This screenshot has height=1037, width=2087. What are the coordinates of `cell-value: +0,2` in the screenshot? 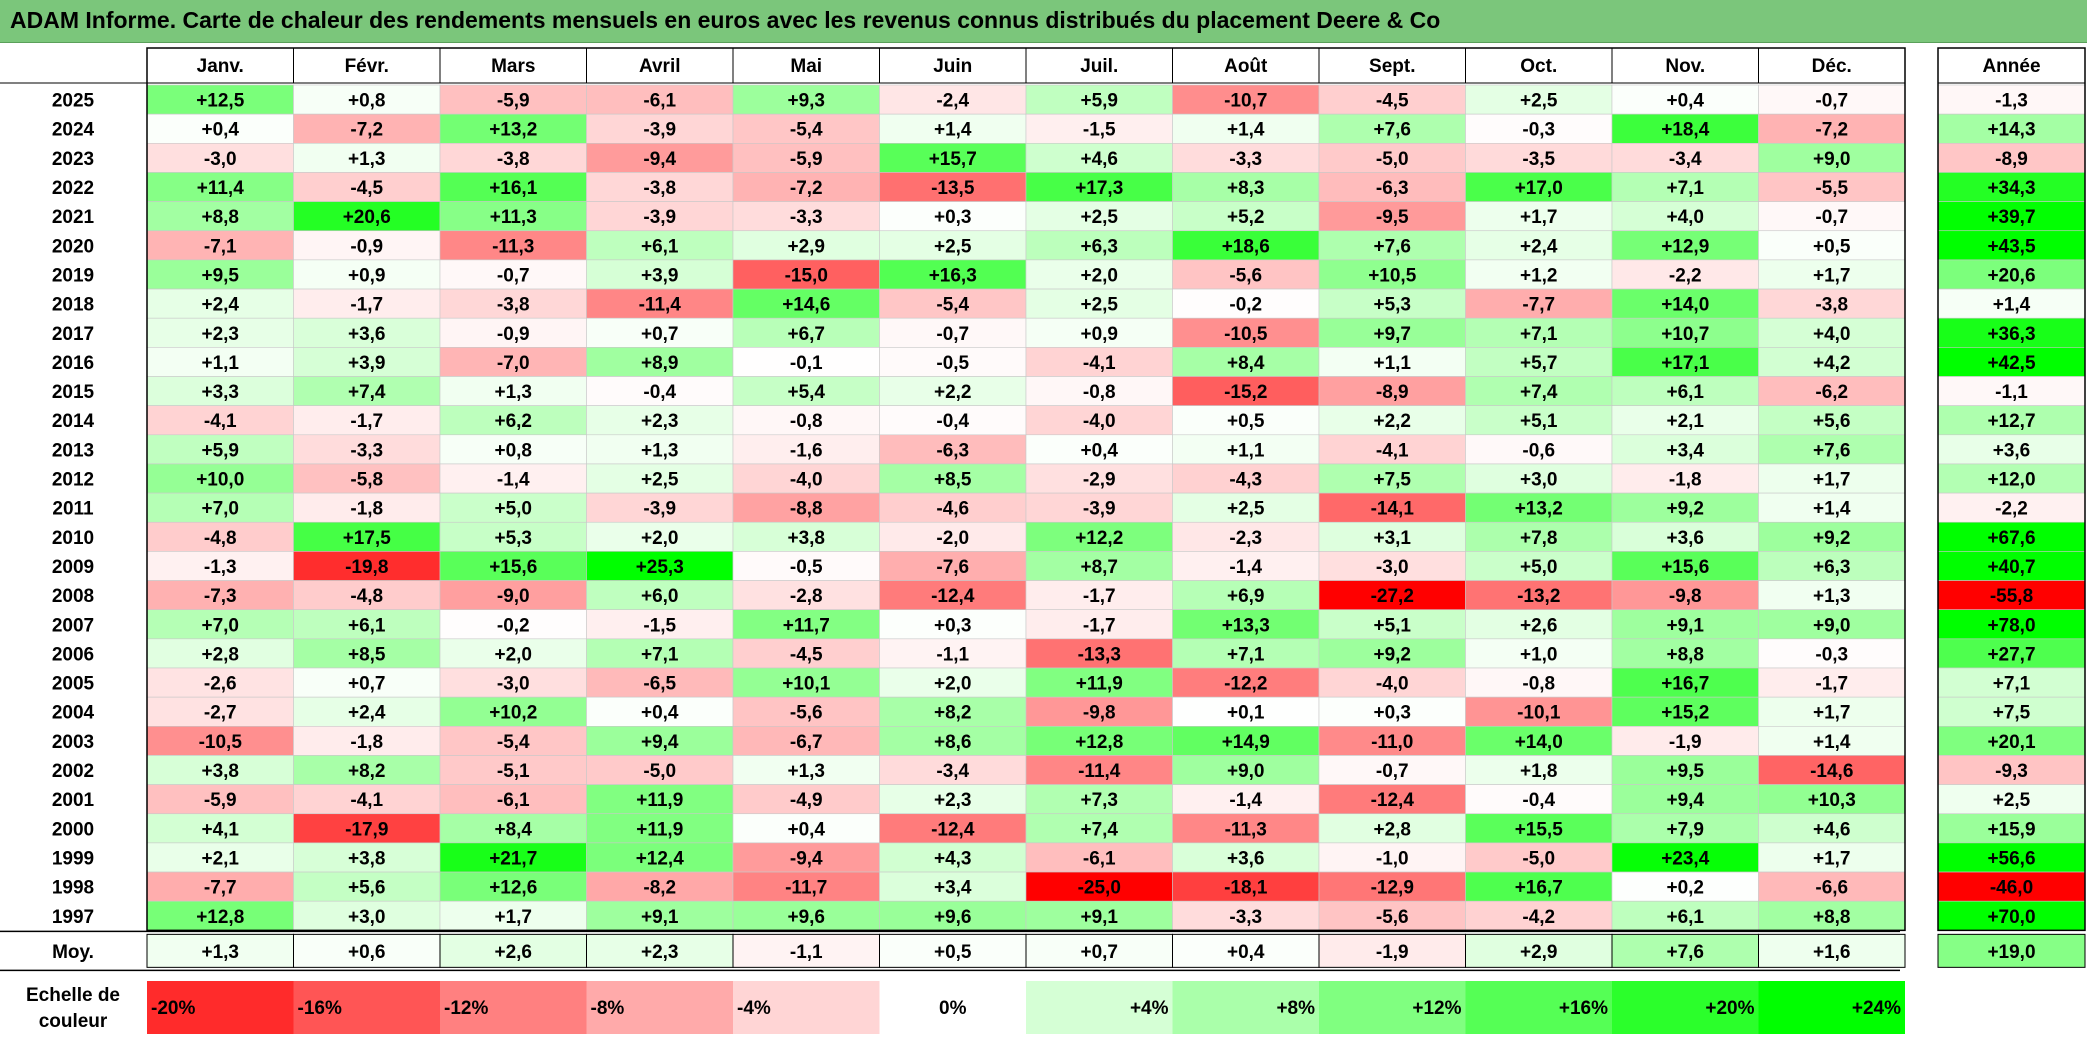 It's located at (1685, 888).